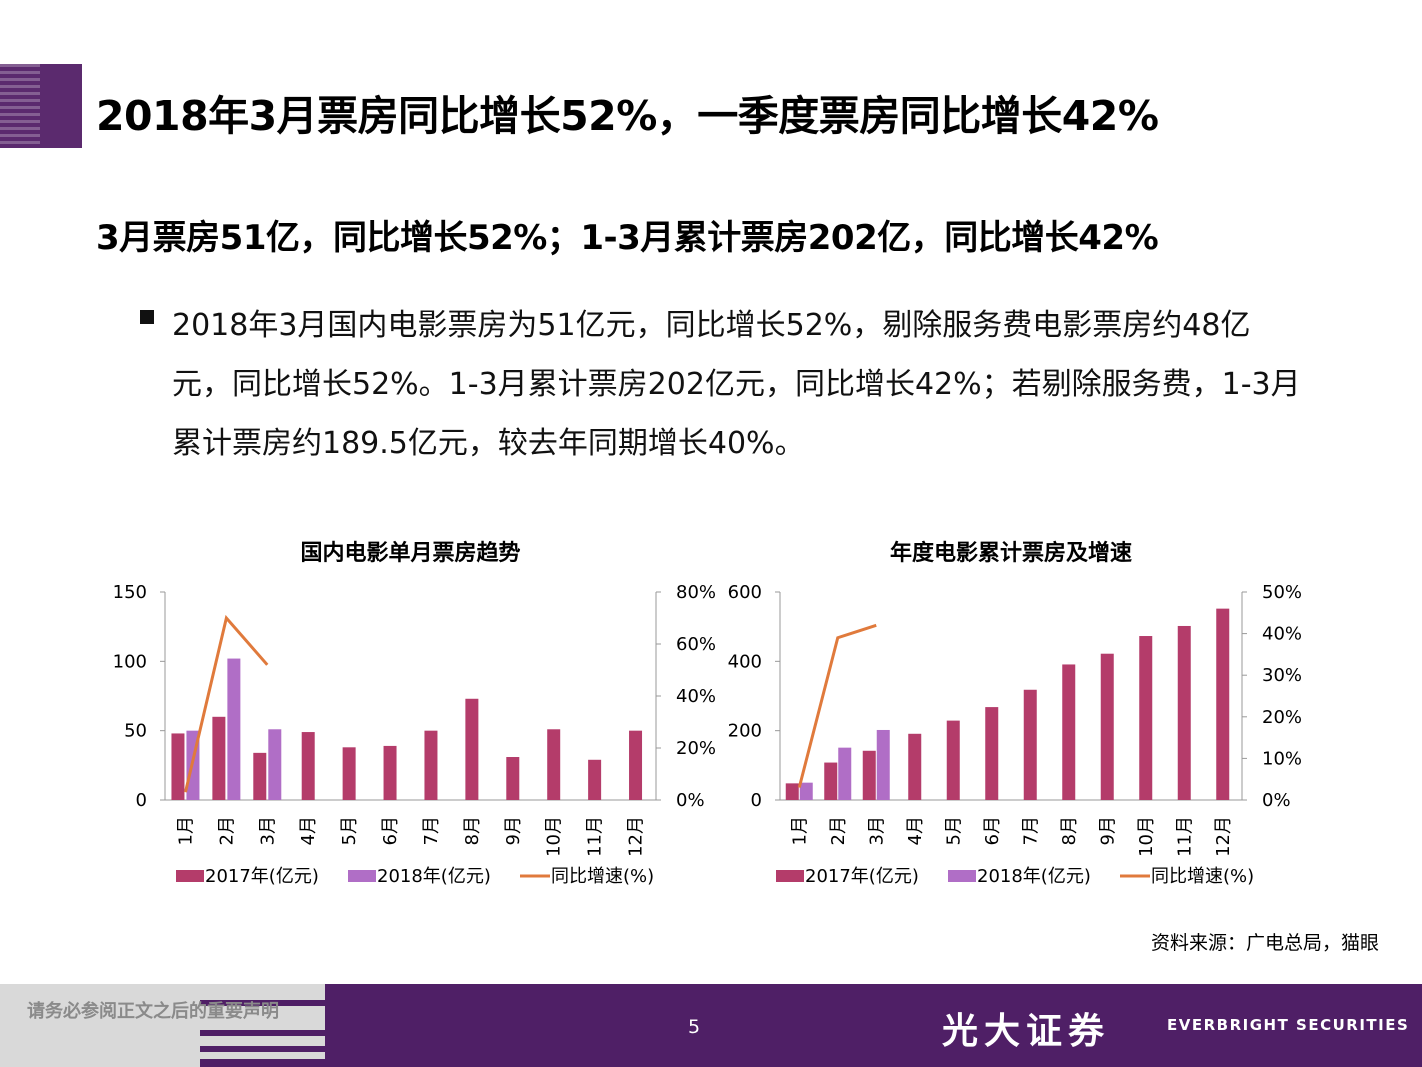 This screenshot has width=1422, height=1067. I want to click on chart-title: 年度电影累计票房及增速, so click(1011, 553).